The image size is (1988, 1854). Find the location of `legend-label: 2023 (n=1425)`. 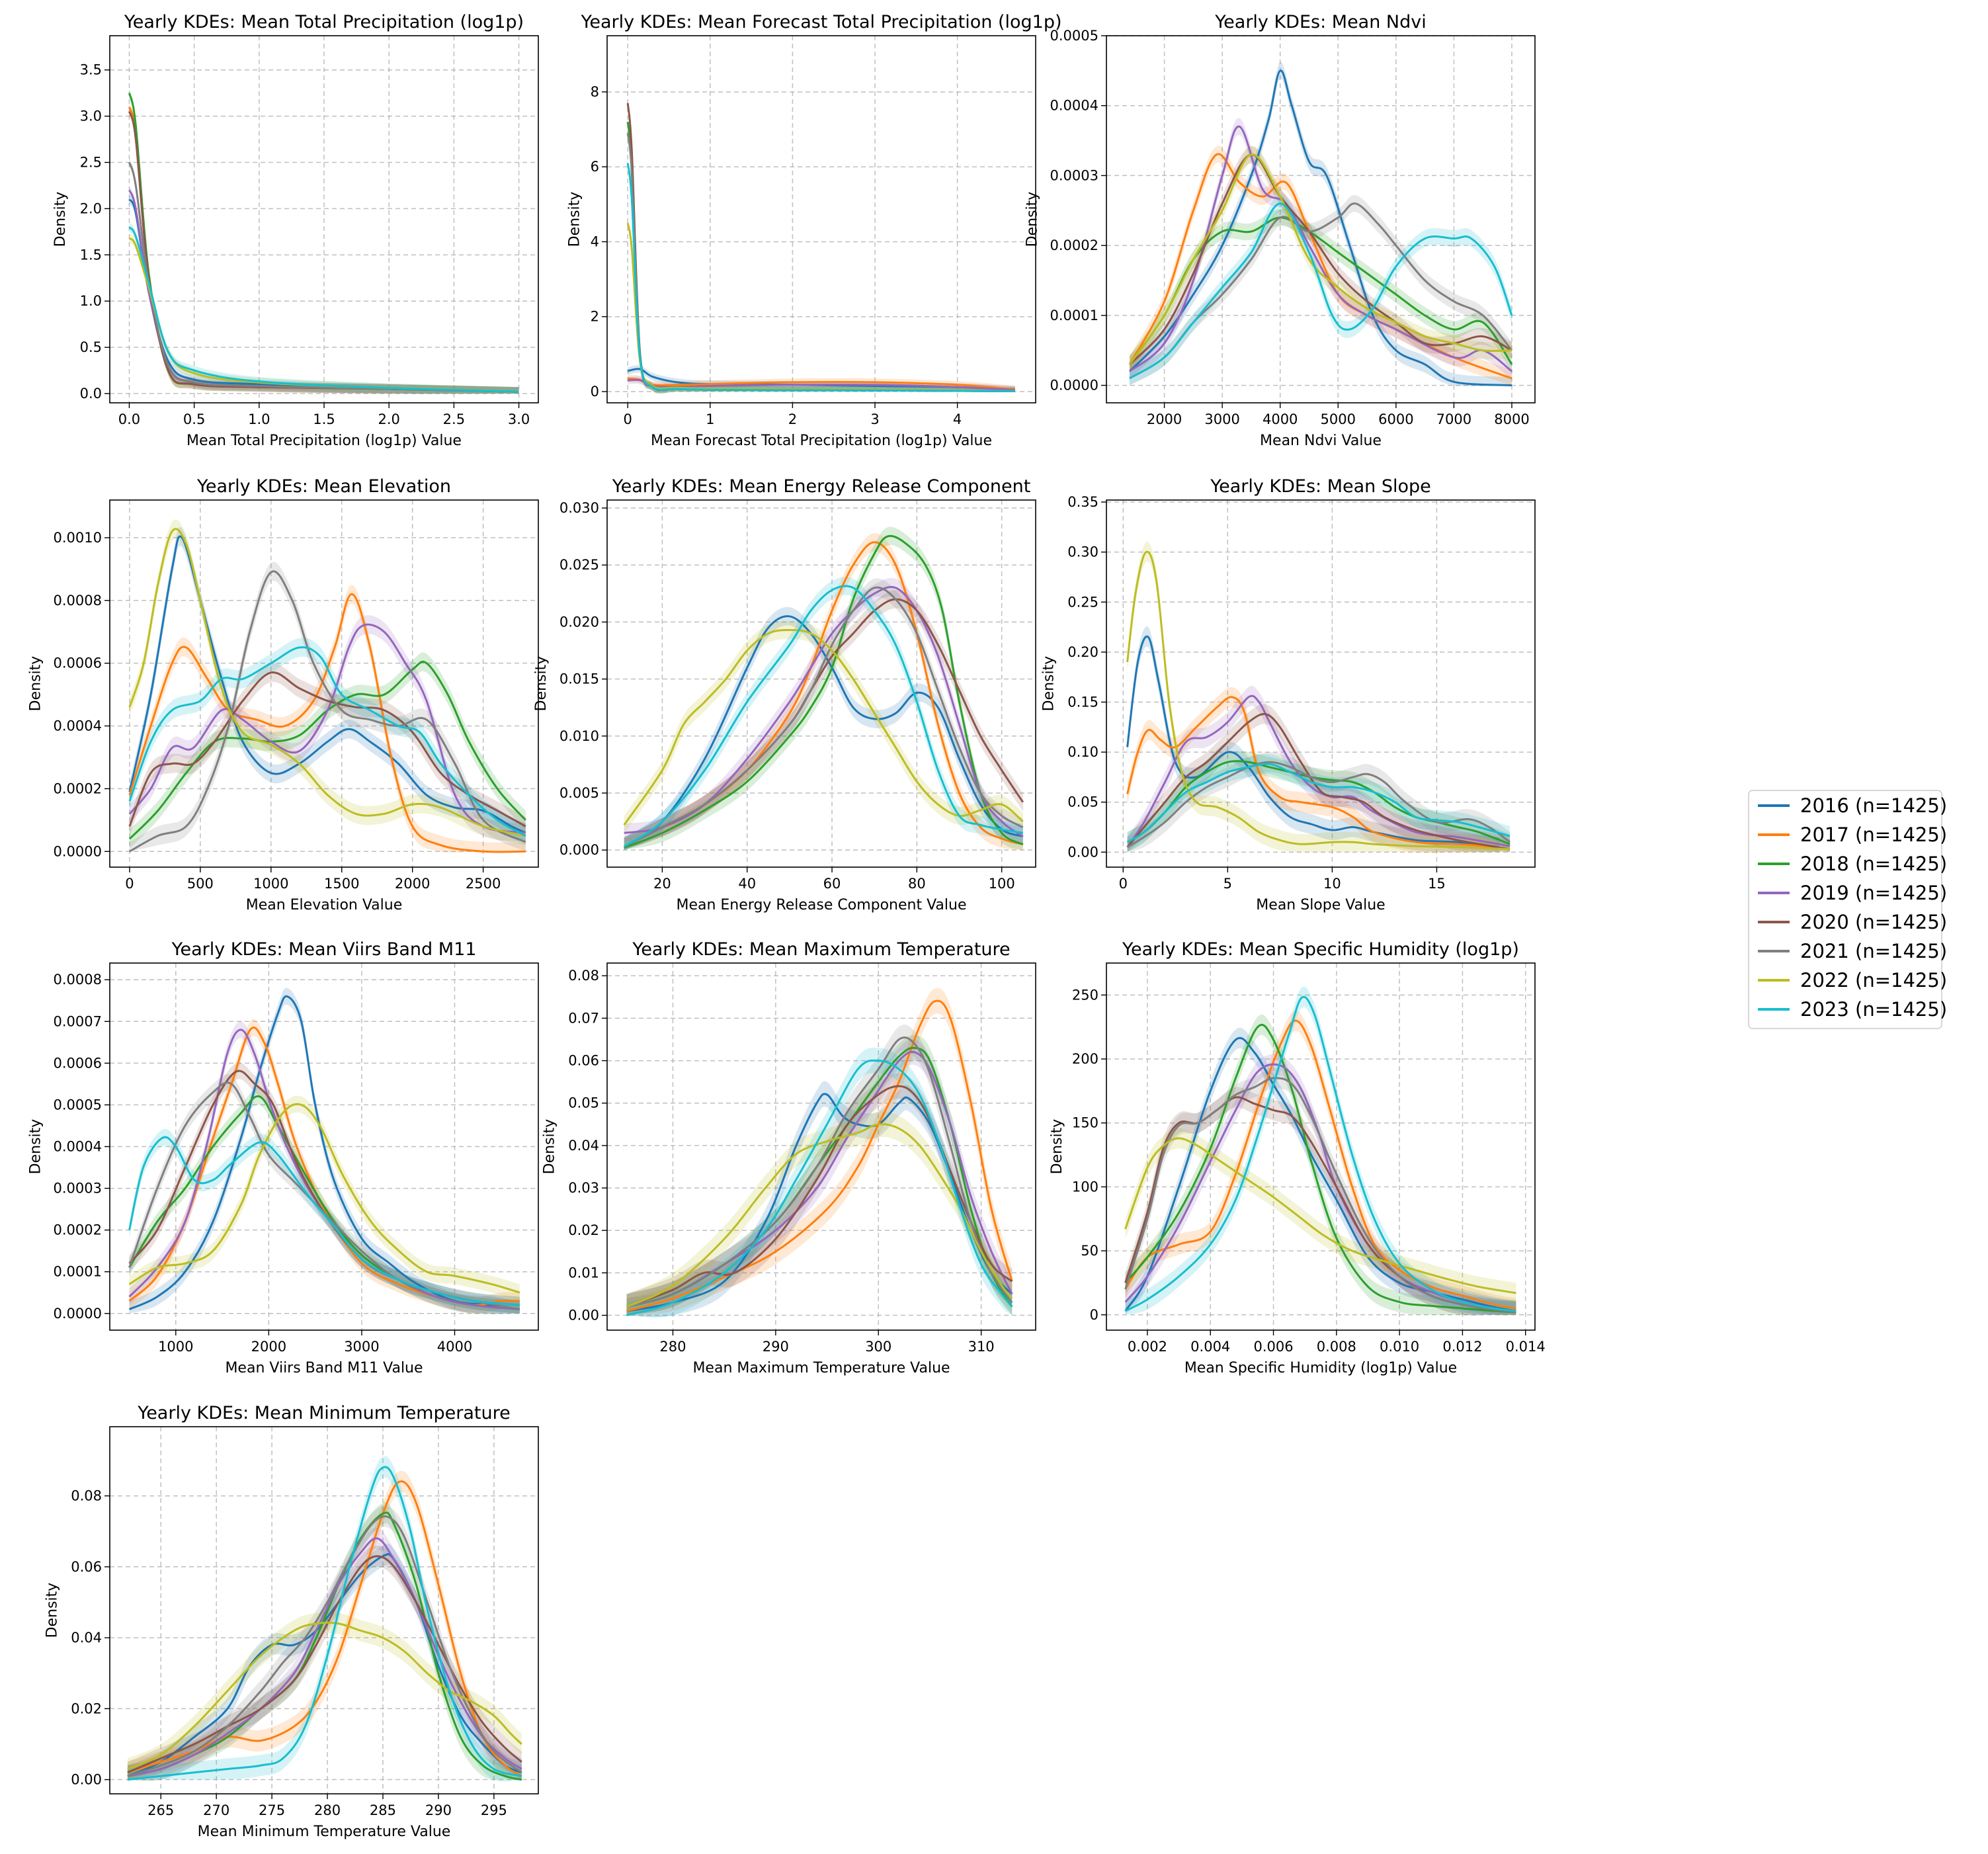

legend-label: 2023 (n=1425) is located at coordinates (1873, 1009).